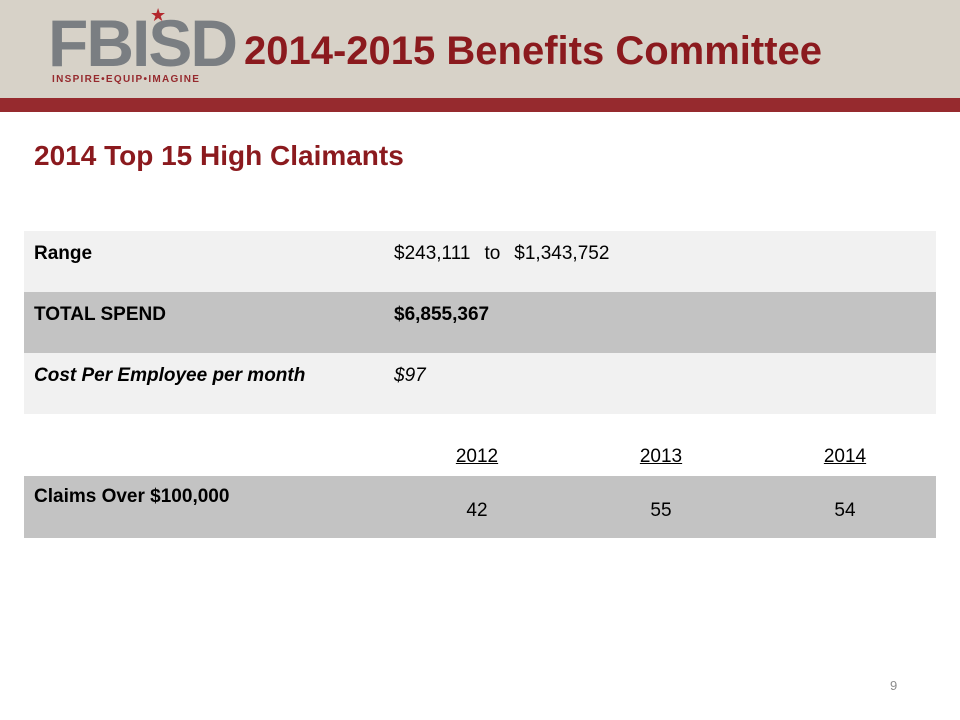 This screenshot has width=960, height=720. I want to click on claims-header-row: 2012 2013 2014, so click(480, 456).